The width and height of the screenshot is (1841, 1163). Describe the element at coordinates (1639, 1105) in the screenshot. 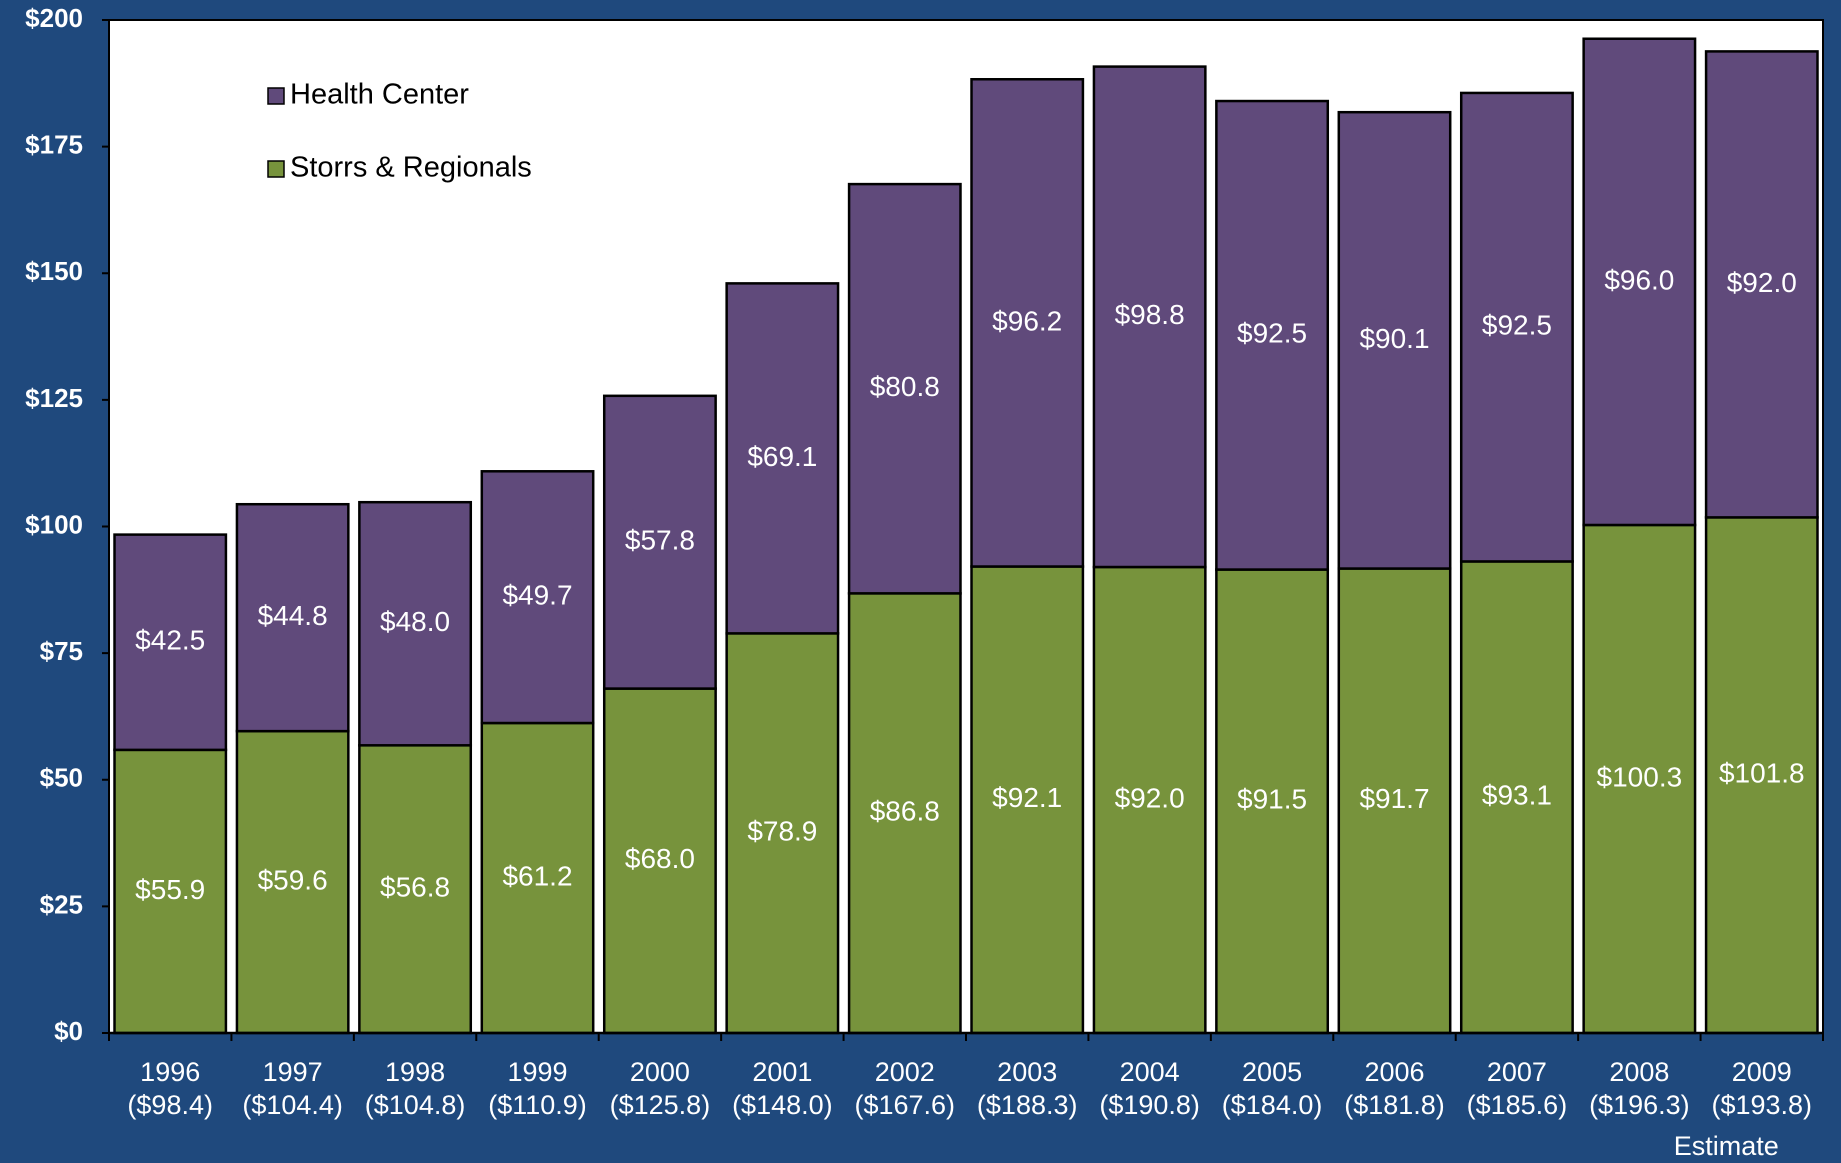

I see `x-tick-sublabel: ($196.3)` at that location.